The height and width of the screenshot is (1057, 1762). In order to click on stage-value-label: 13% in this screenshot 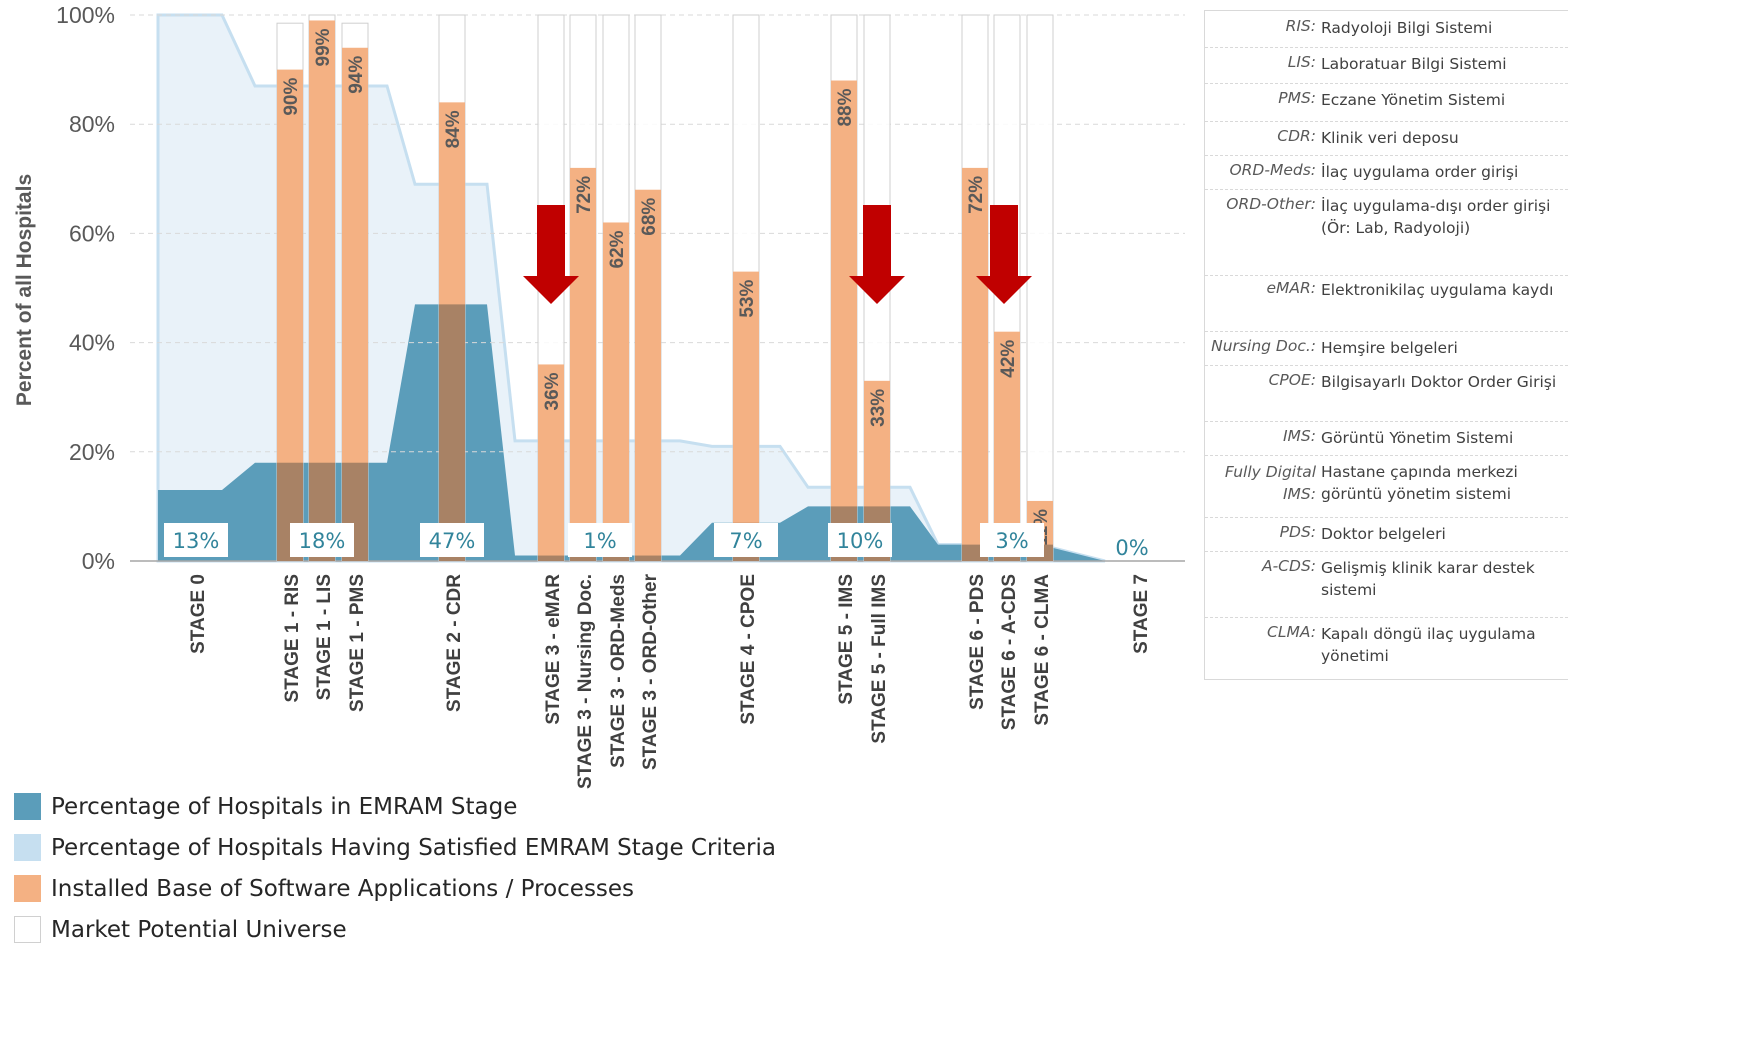, I will do `click(196, 541)`.